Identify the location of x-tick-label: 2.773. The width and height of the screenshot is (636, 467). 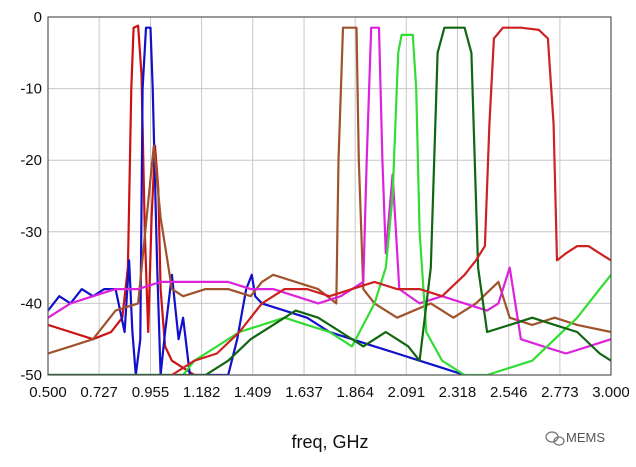
(560, 392).